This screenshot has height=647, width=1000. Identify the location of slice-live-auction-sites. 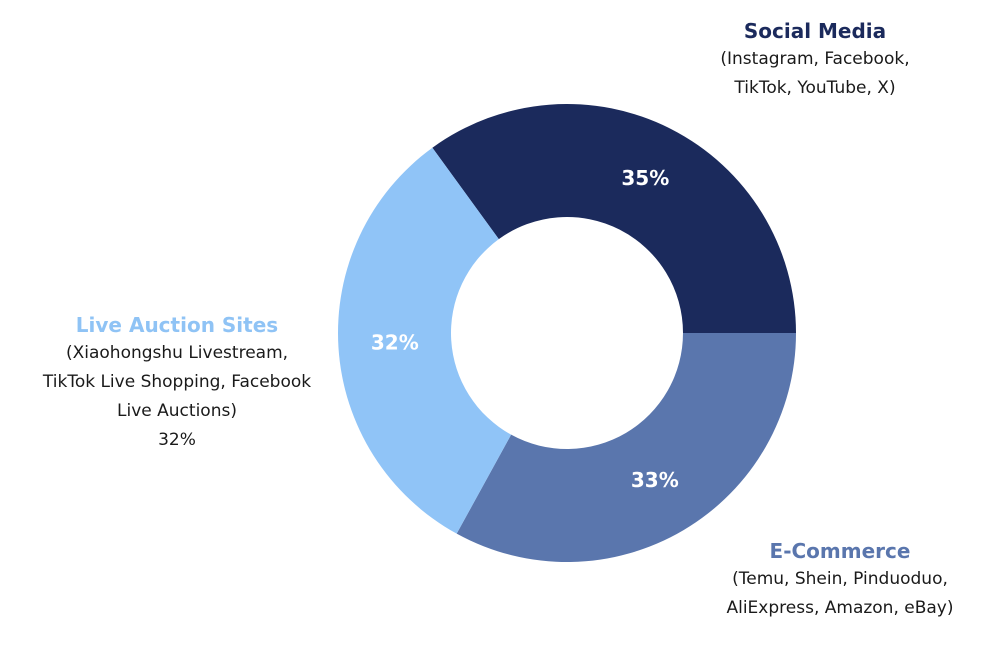
(424, 340).